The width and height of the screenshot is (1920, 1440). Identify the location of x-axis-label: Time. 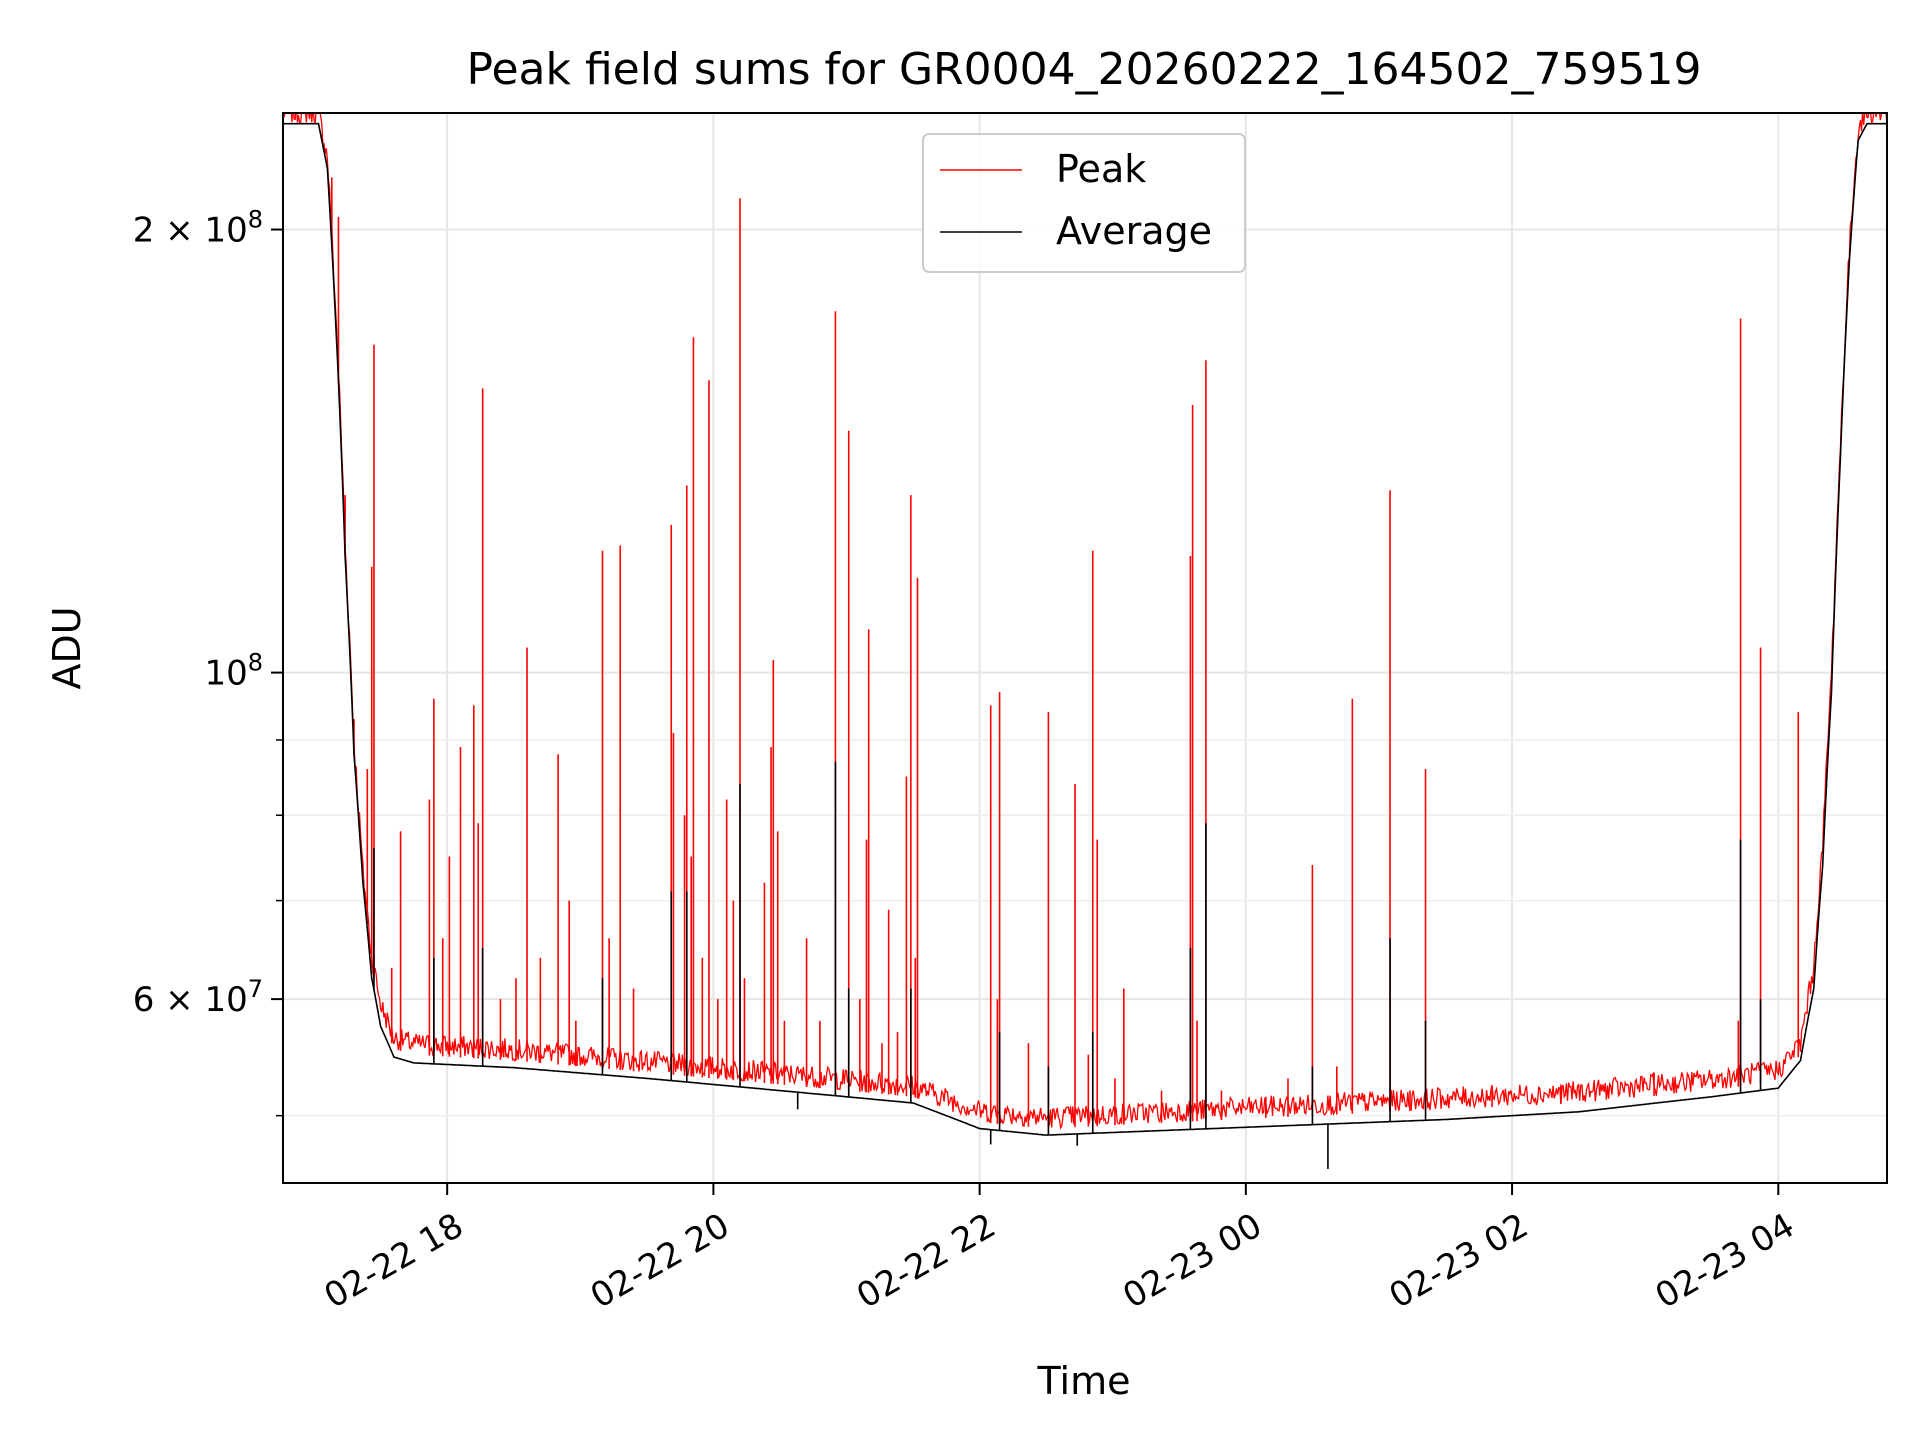
(1084, 1381).